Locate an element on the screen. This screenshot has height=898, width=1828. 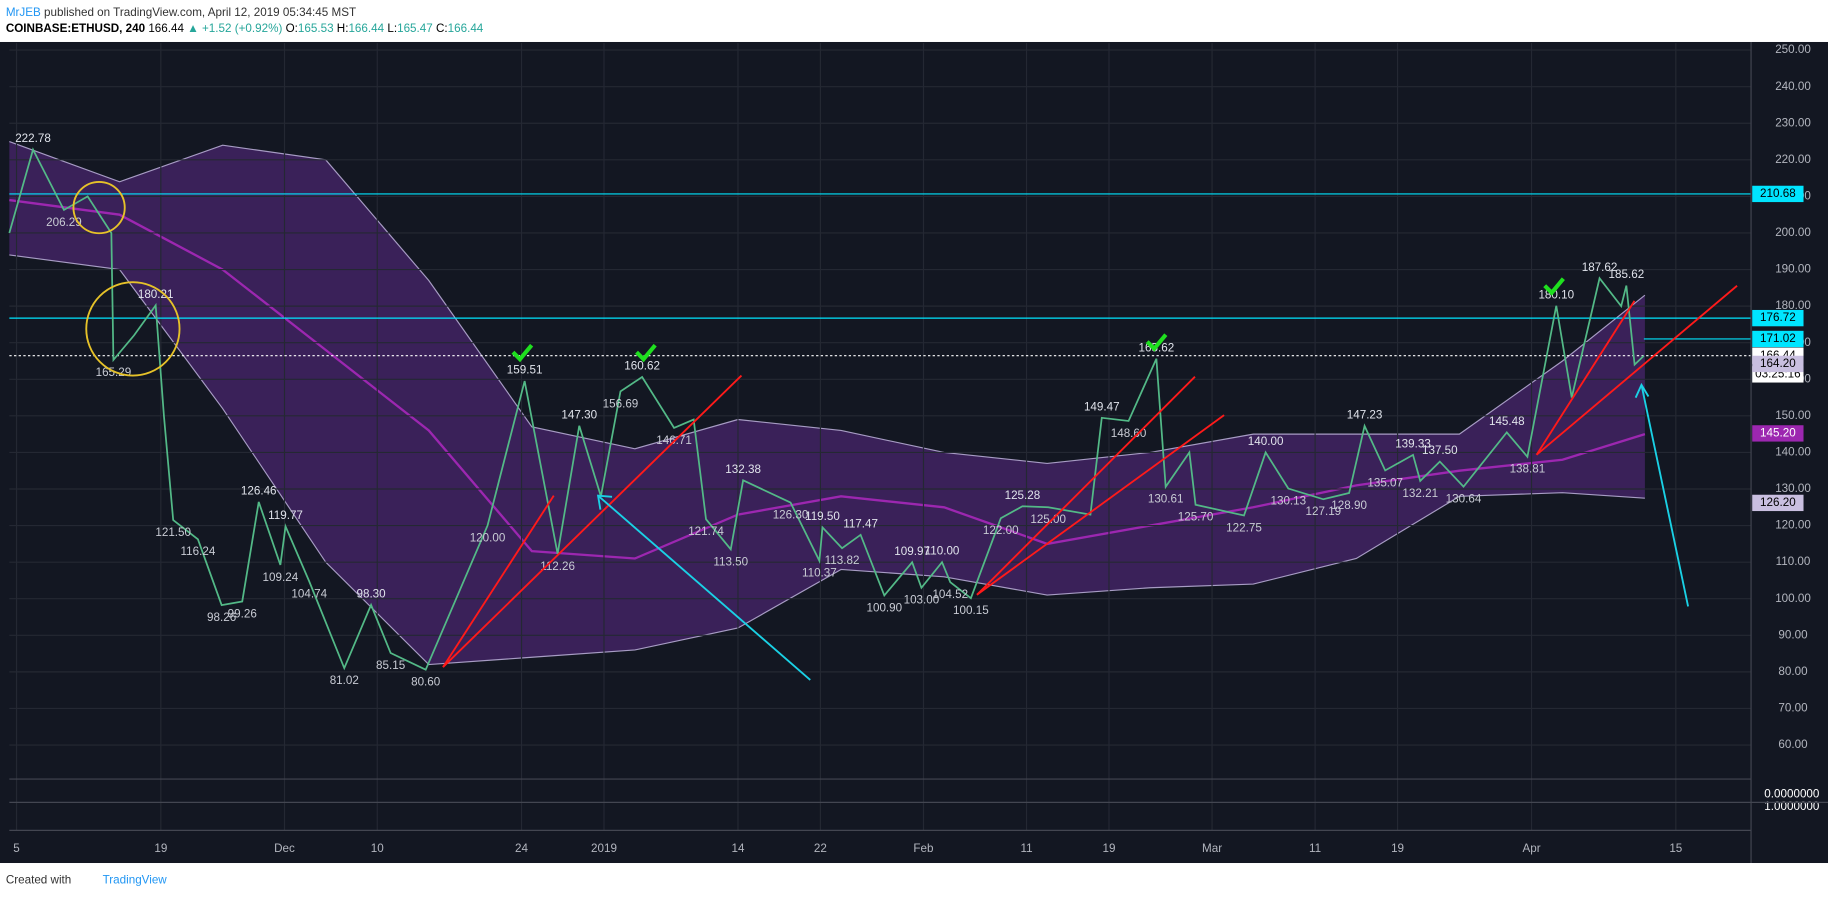
price-label: 104.74 is located at coordinates (309, 593).